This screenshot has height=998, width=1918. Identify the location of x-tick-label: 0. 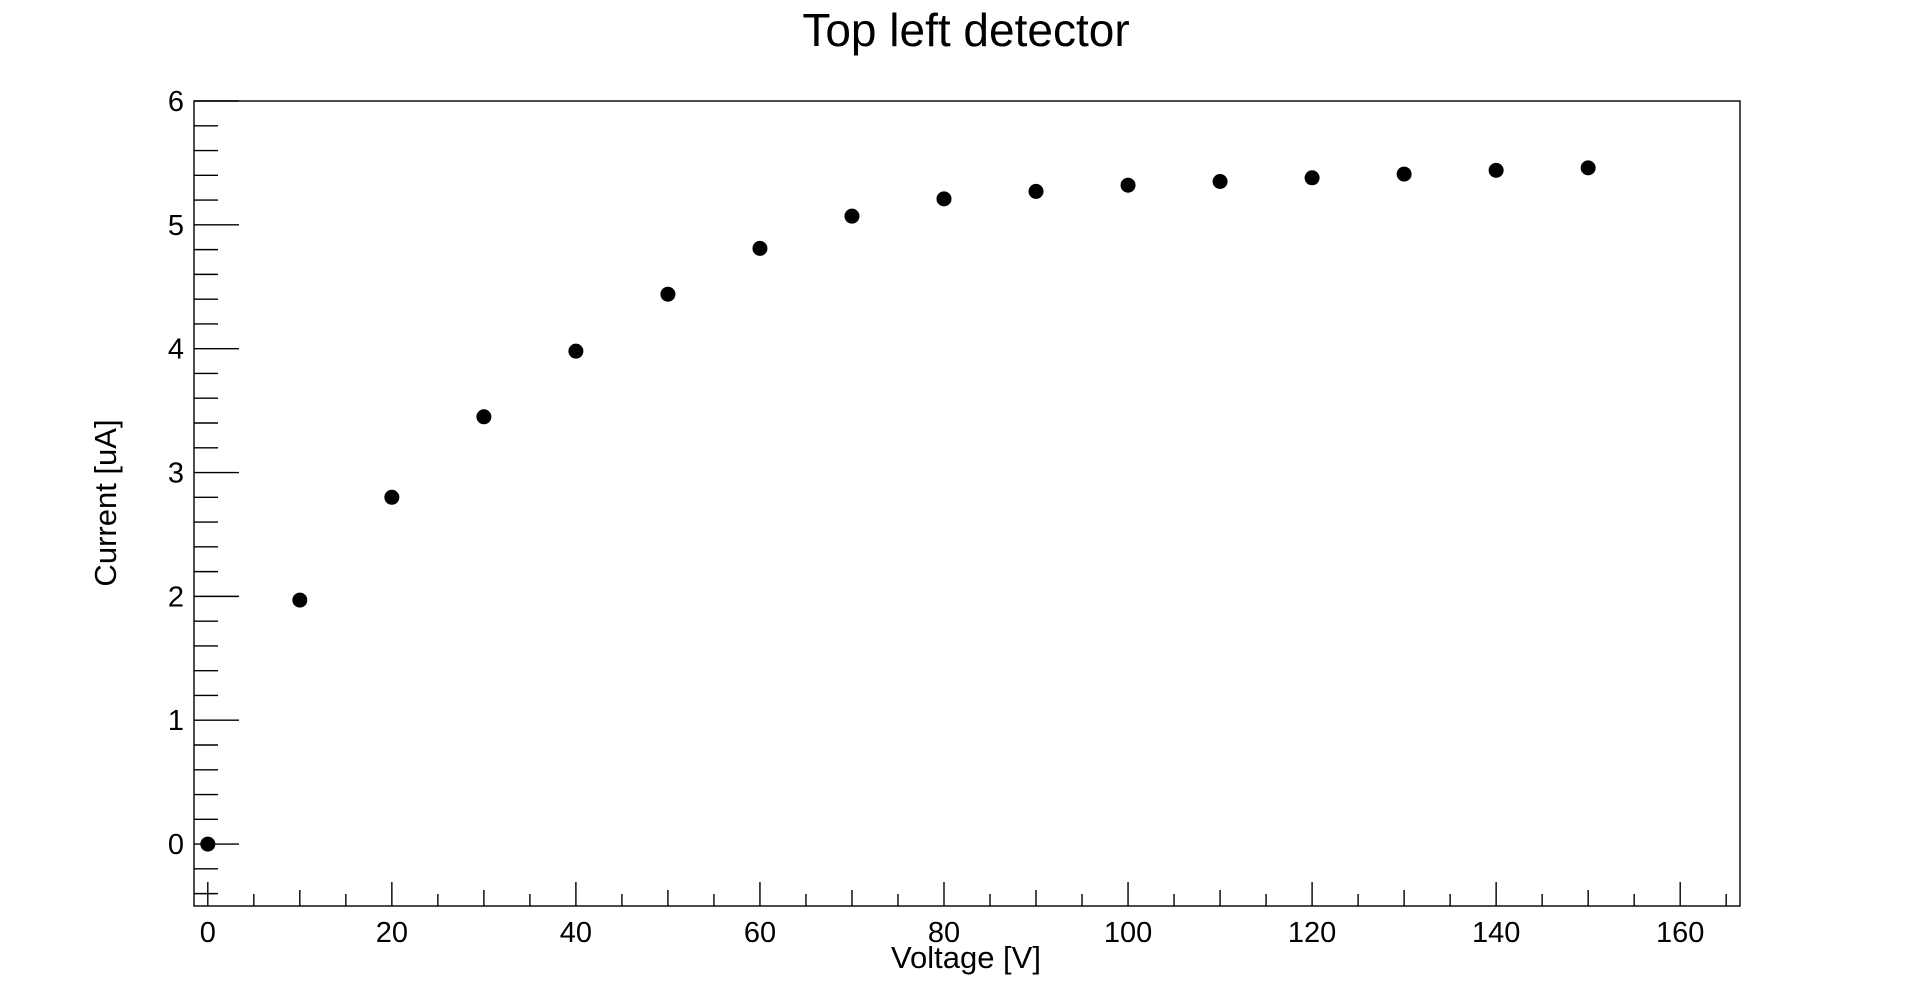
(208, 933).